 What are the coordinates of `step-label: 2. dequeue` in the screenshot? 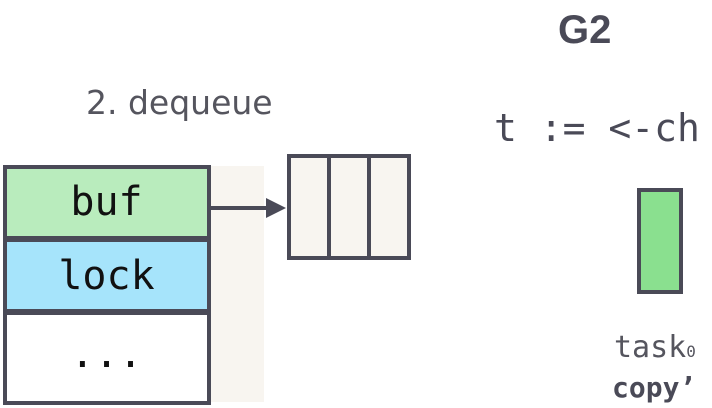 It's located at (179, 102).